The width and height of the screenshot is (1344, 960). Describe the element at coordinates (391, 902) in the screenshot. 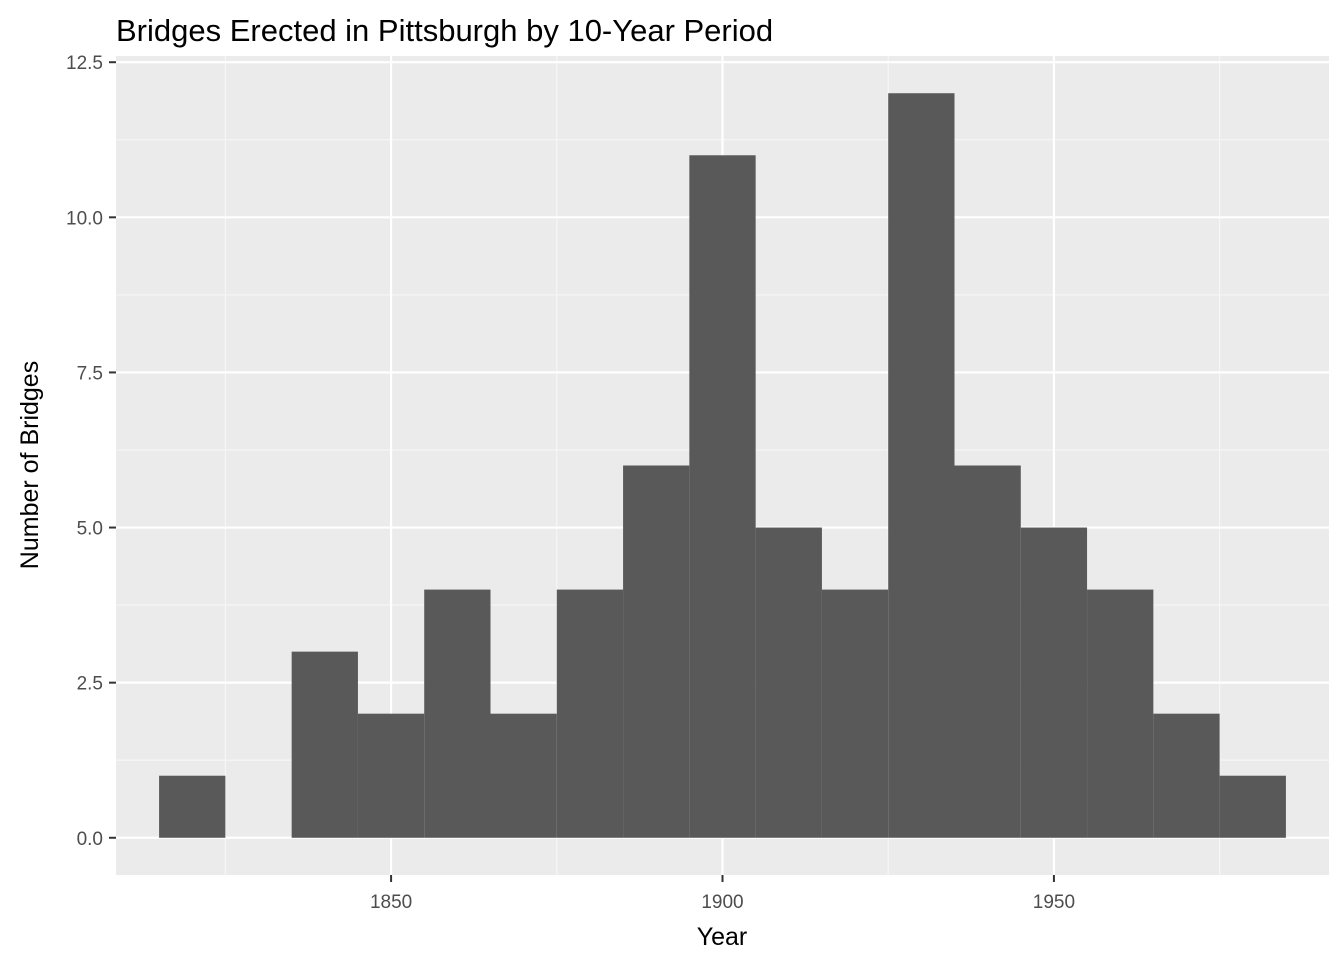

I see `x-tick-label: 1850` at that location.